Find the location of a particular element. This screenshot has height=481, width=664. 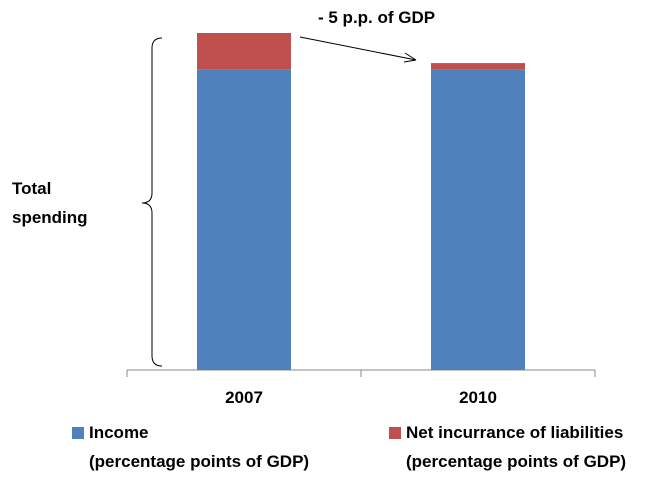

annotation: - 5 p.p. of GDP is located at coordinates (377, 17).